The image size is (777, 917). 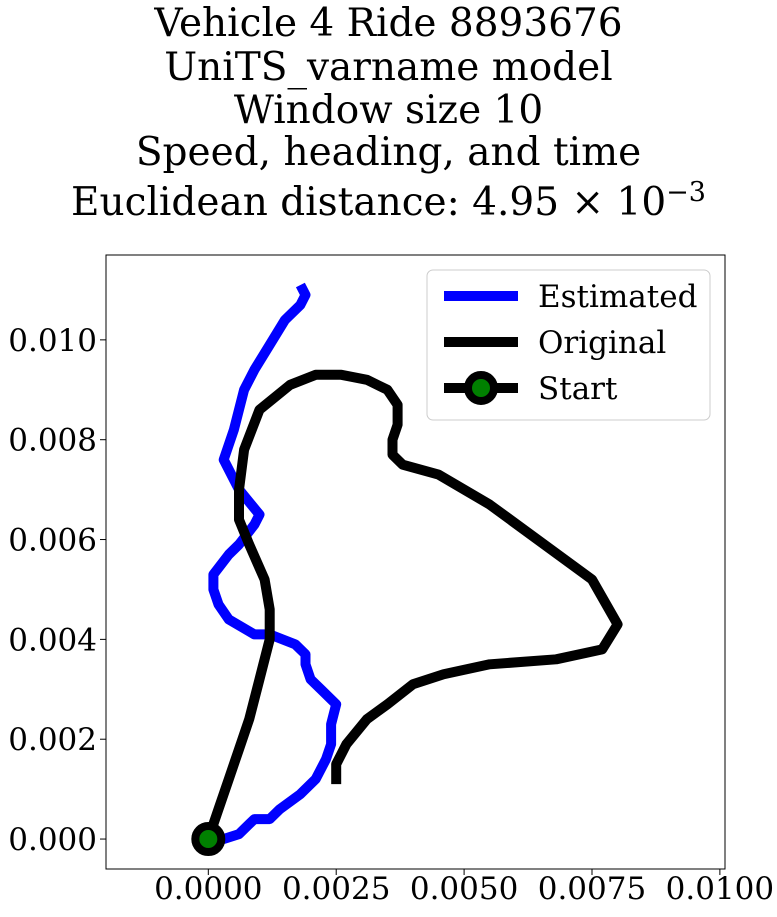 What do you see at coordinates (315, 202) in the screenshot?
I see `title-distance-prefix: Euclidean distance: 4.95` at bounding box center [315, 202].